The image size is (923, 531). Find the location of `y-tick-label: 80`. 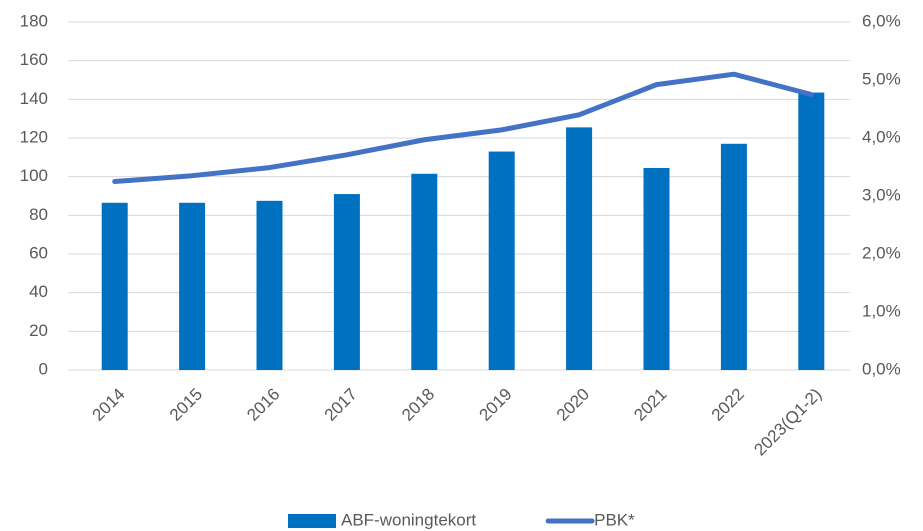

y-tick-label: 80 is located at coordinates (38, 214).